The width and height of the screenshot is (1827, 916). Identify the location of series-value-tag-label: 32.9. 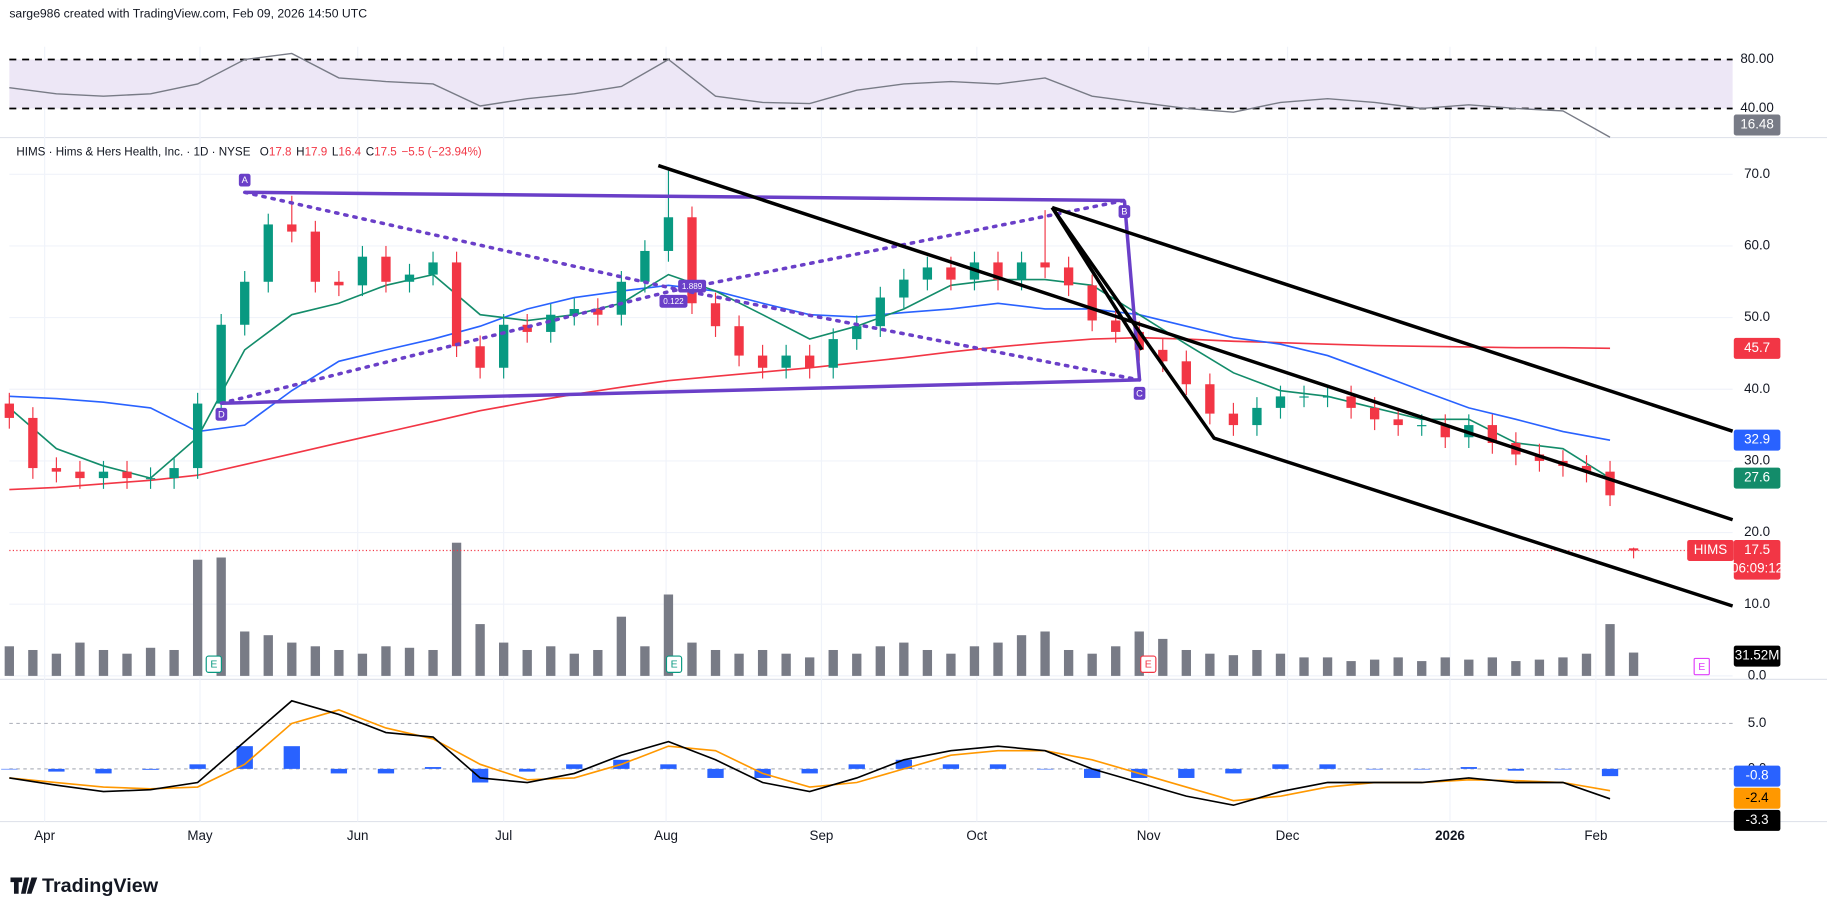
(1757, 439).